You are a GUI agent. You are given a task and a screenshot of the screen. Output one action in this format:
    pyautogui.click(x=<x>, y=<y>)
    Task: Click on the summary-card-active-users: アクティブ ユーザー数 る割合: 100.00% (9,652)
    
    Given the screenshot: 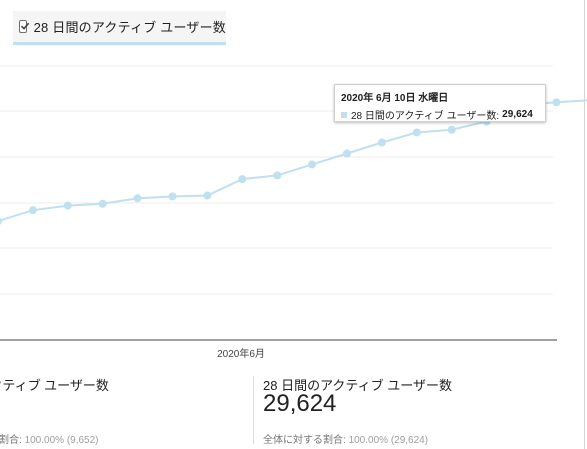 What is the action you would take?
    pyautogui.click(x=125, y=412)
    